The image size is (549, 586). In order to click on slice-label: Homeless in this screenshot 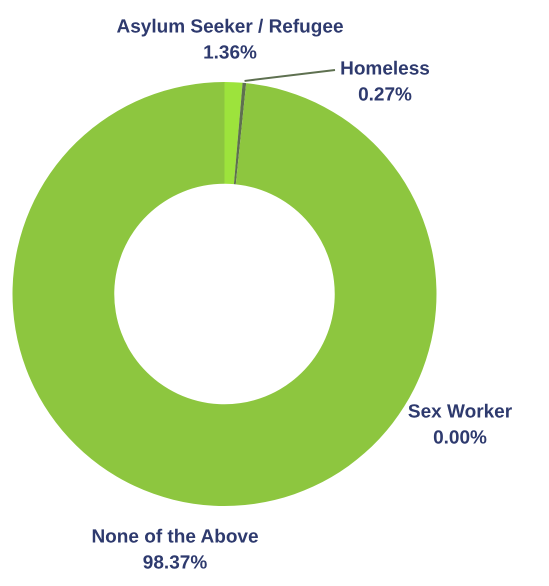, I will do `click(385, 69)`.